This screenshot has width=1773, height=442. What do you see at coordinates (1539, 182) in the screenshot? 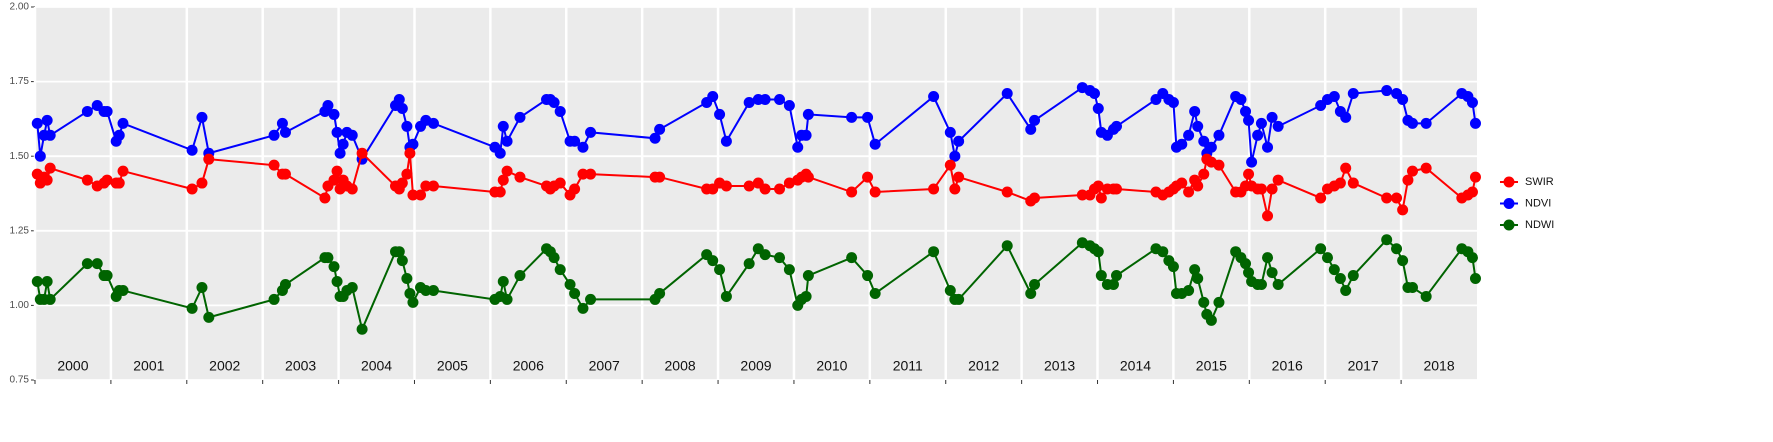
I see `legend-label: SWIR` at bounding box center [1539, 182].